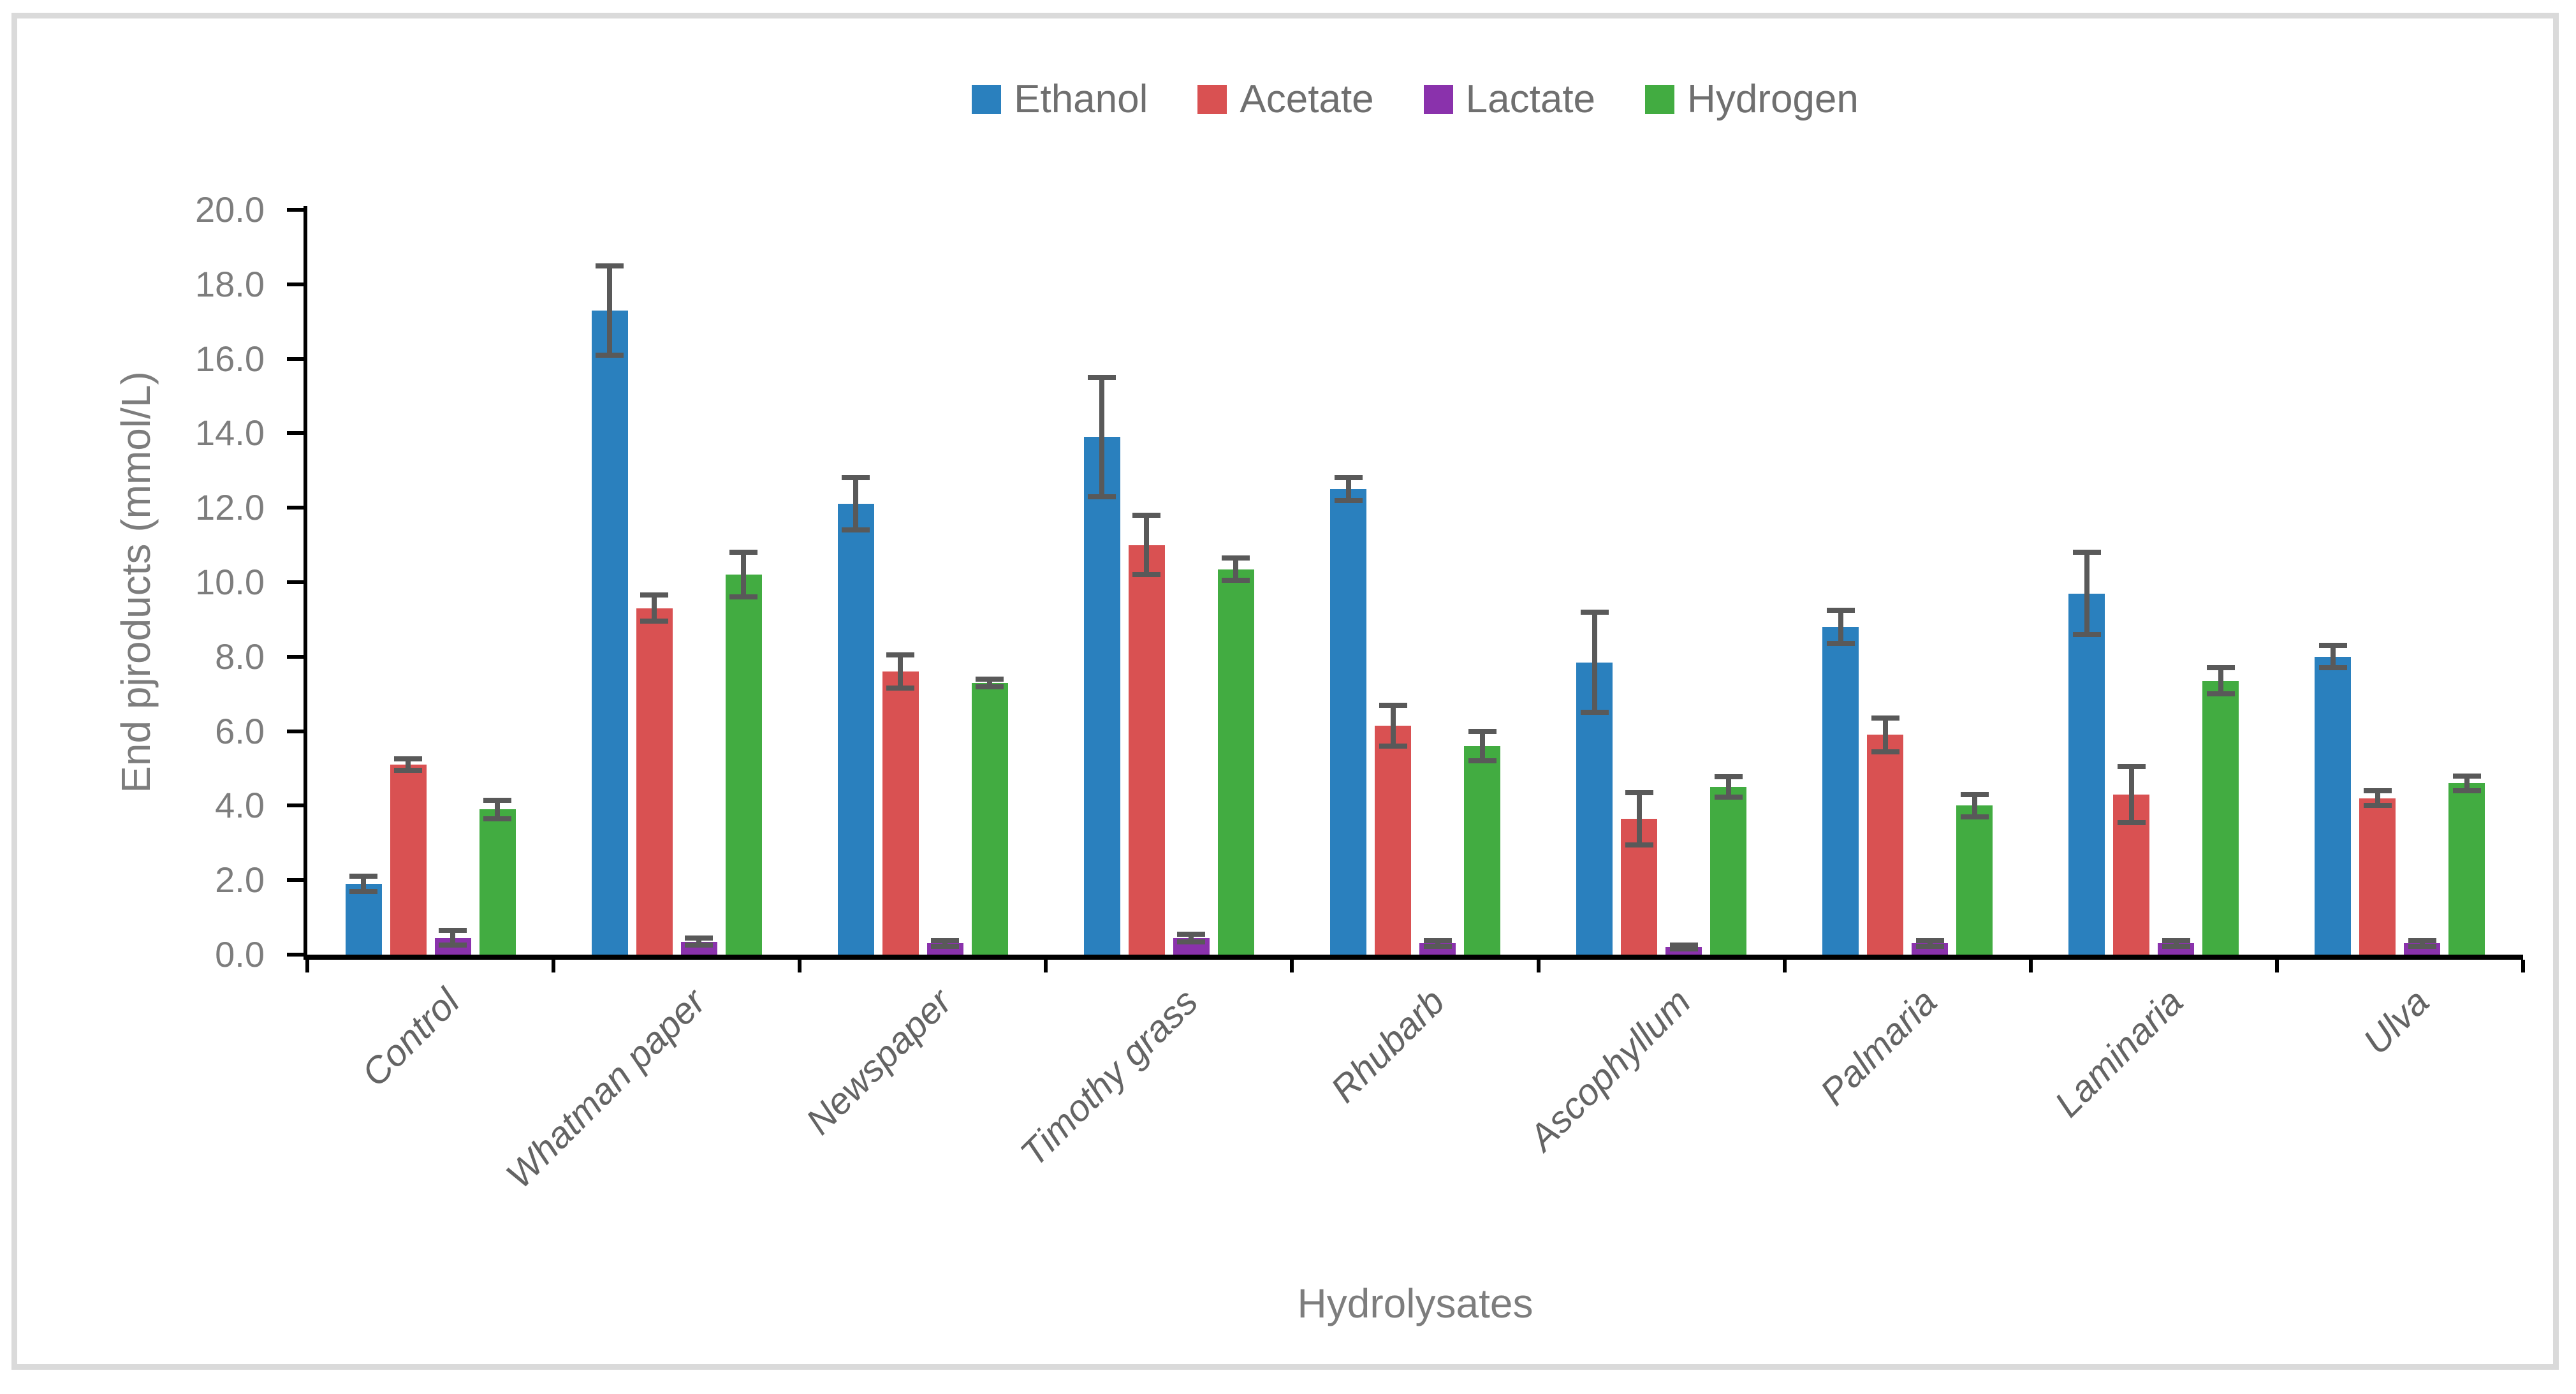  Describe the element at coordinates (230, 433) in the screenshot. I see `y-tick-label: 14.0` at that location.